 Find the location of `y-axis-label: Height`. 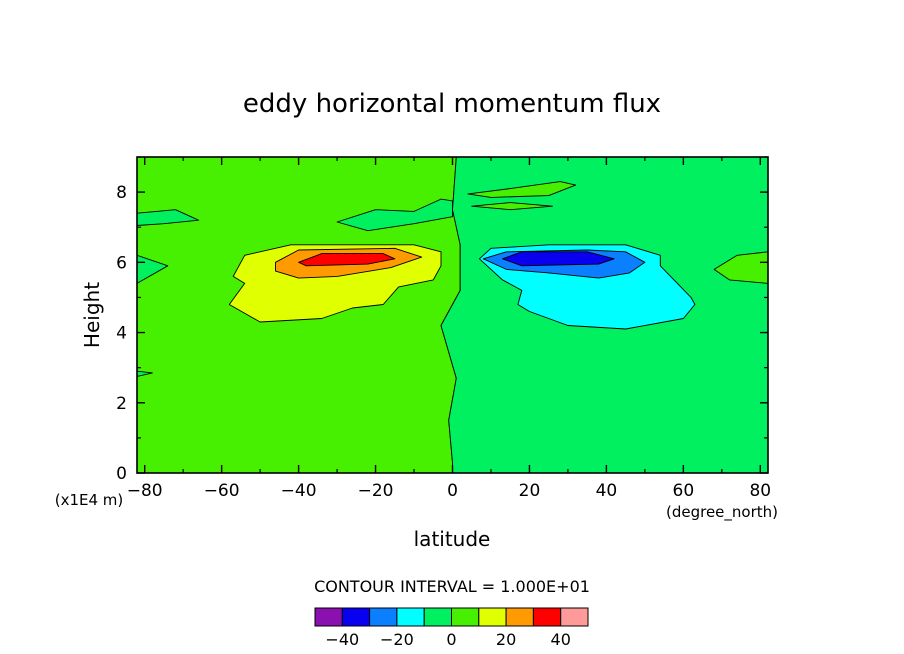

y-axis-label: Height is located at coordinates (92, 315).